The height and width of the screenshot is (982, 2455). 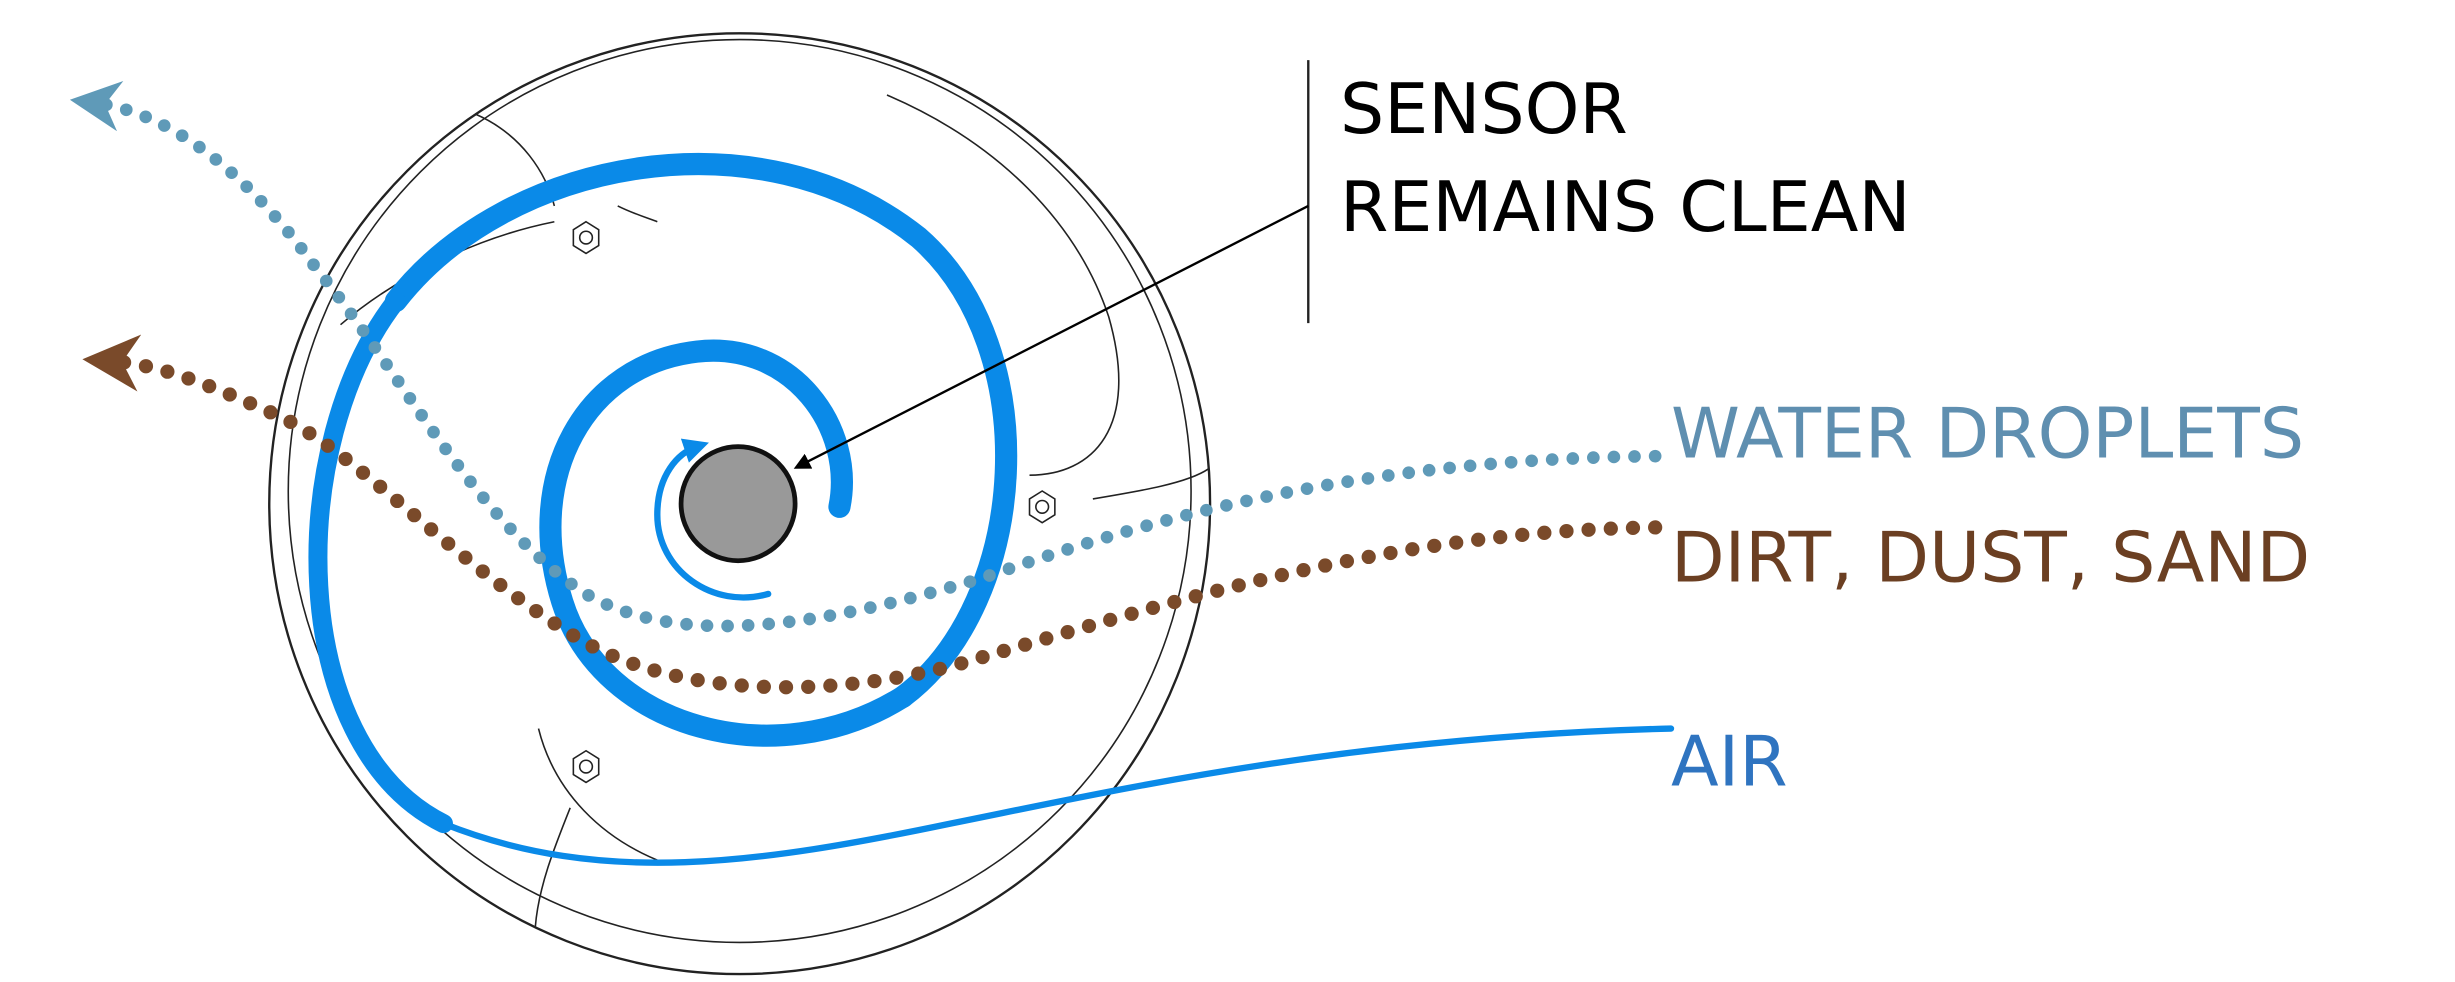 What do you see at coordinates (1729, 762) in the screenshot?
I see `flow-label: AIR` at bounding box center [1729, 762].